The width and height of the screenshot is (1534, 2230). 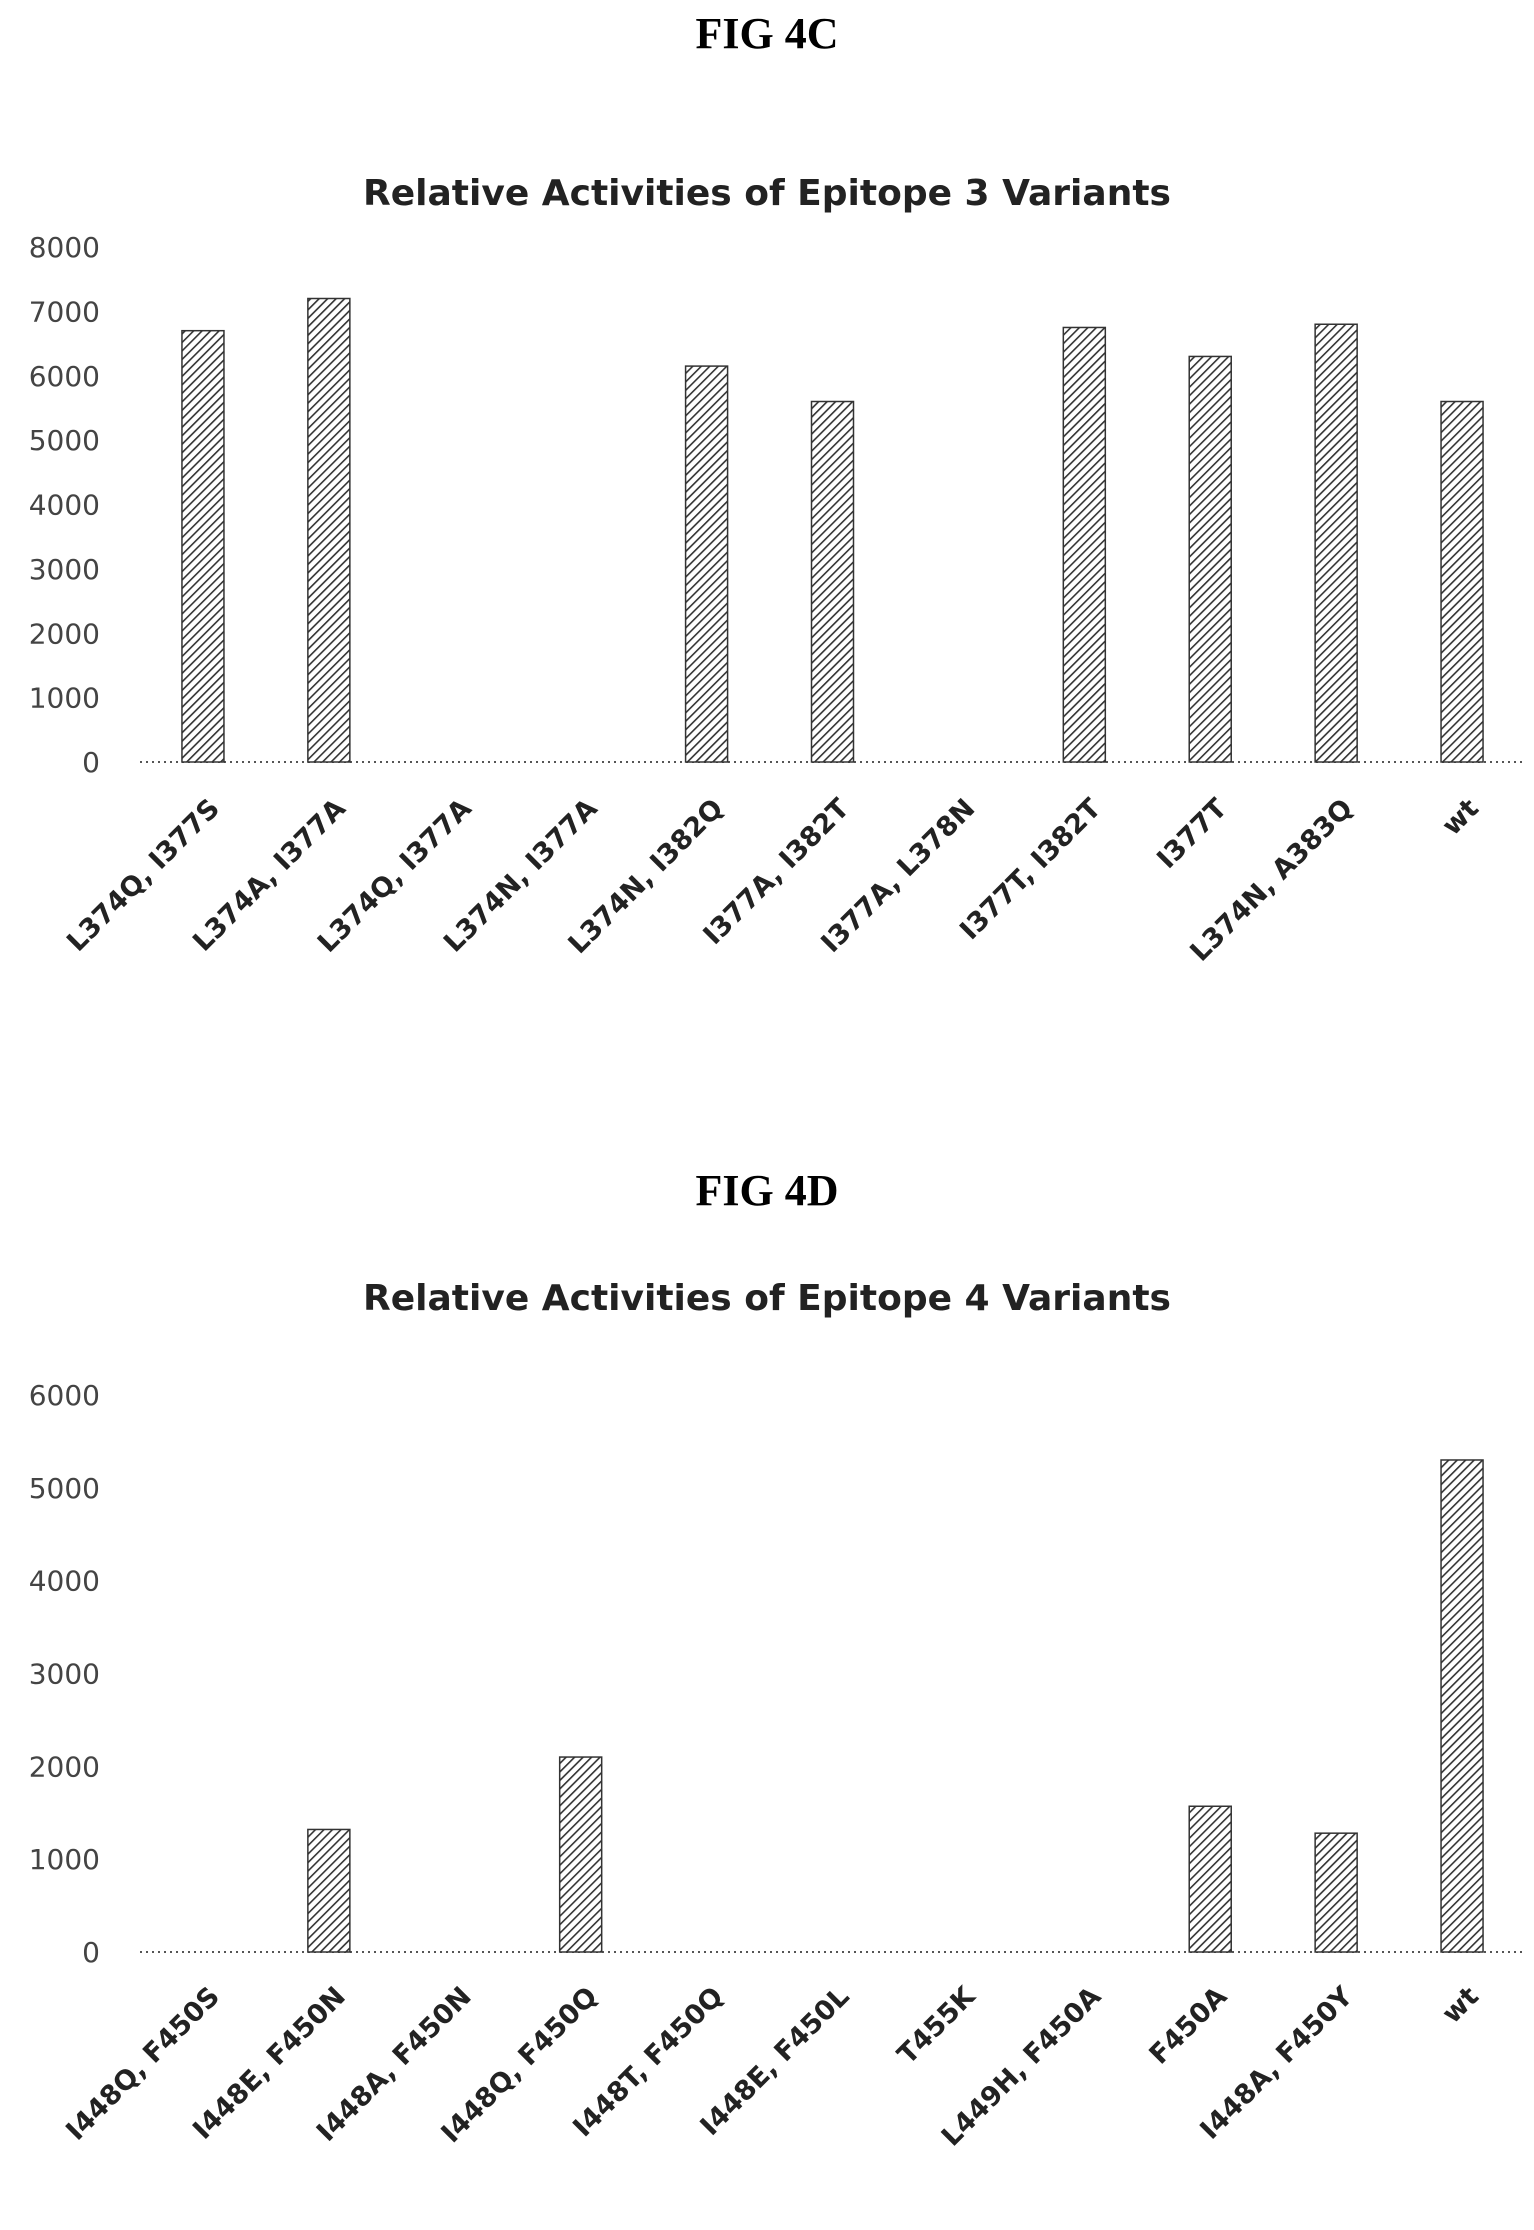 What do you see at coordinates (937, 2025) in the screenshot?
I see `x-category-label: T455K` at bounding box center [937, 2025].